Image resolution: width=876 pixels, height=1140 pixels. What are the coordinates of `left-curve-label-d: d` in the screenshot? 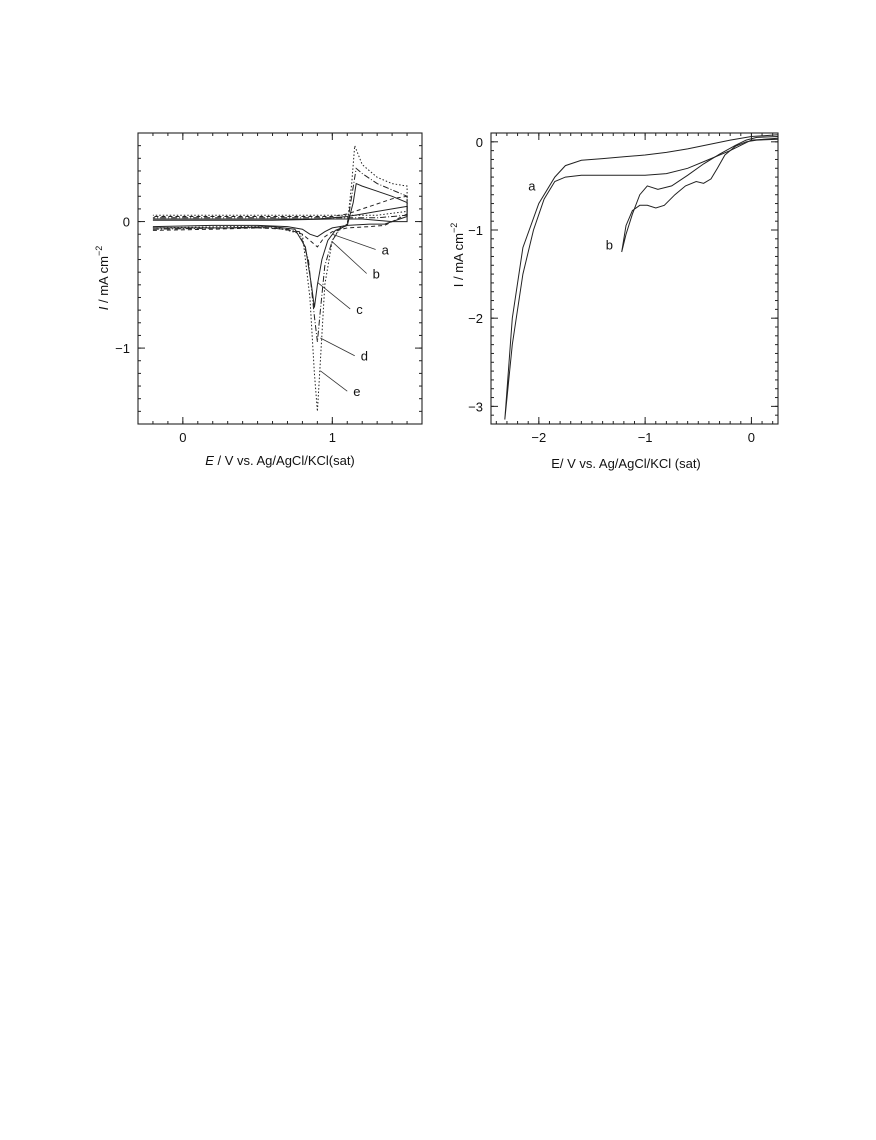 It's located at (364, 356).